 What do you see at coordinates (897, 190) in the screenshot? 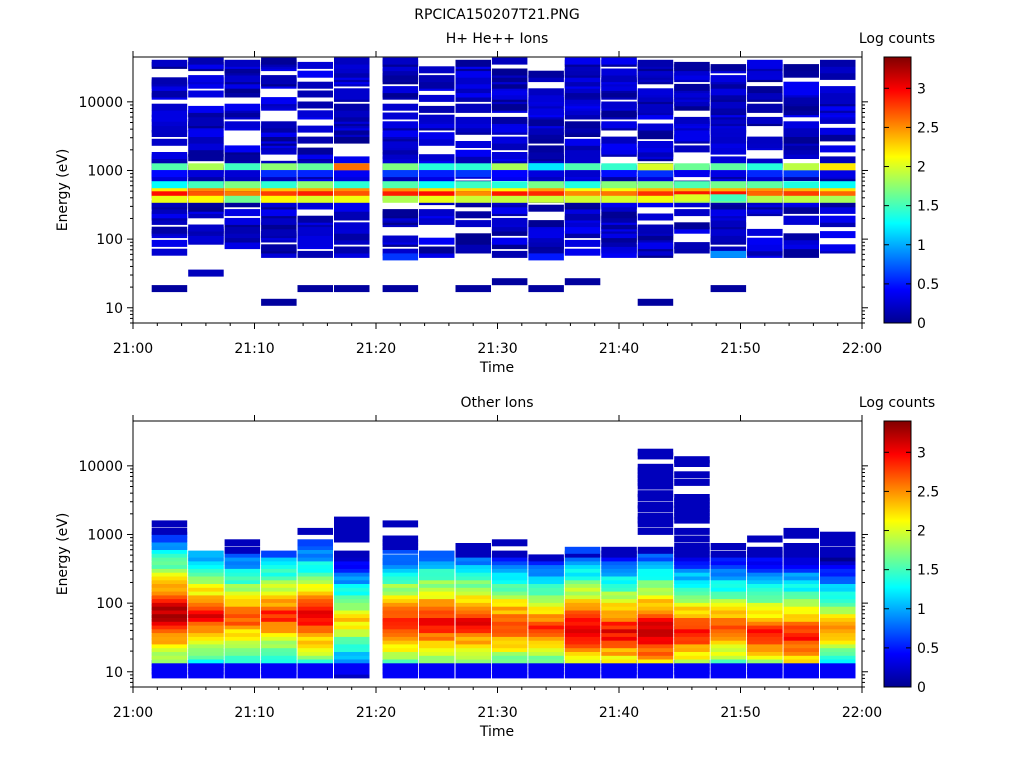
I see `colorbar` at bounding box center [897, 190].